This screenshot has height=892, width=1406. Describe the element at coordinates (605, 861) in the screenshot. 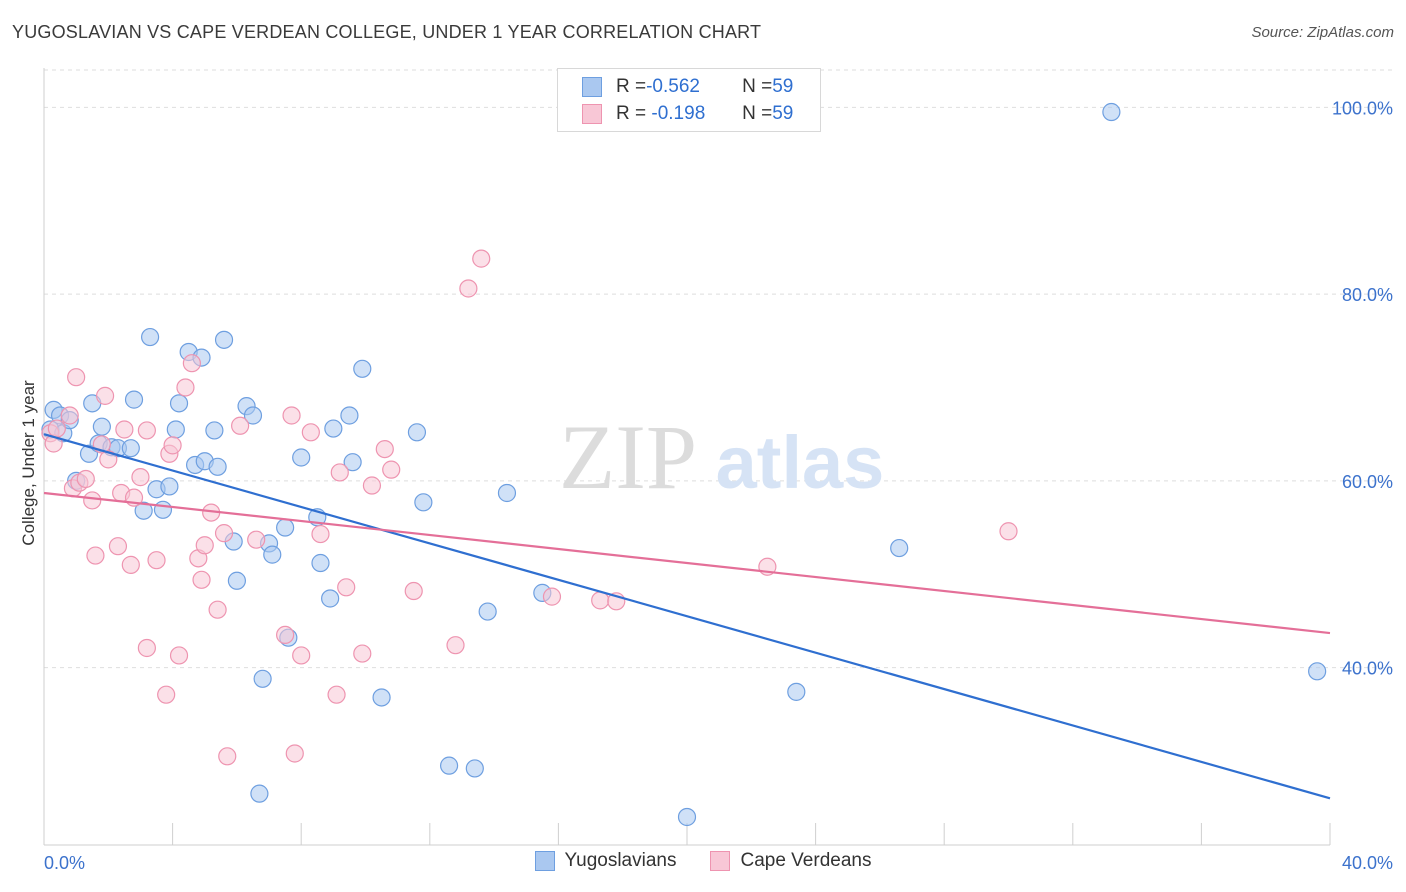

I see `legend-item-yugoslavians: Yugoslavians` at that location.